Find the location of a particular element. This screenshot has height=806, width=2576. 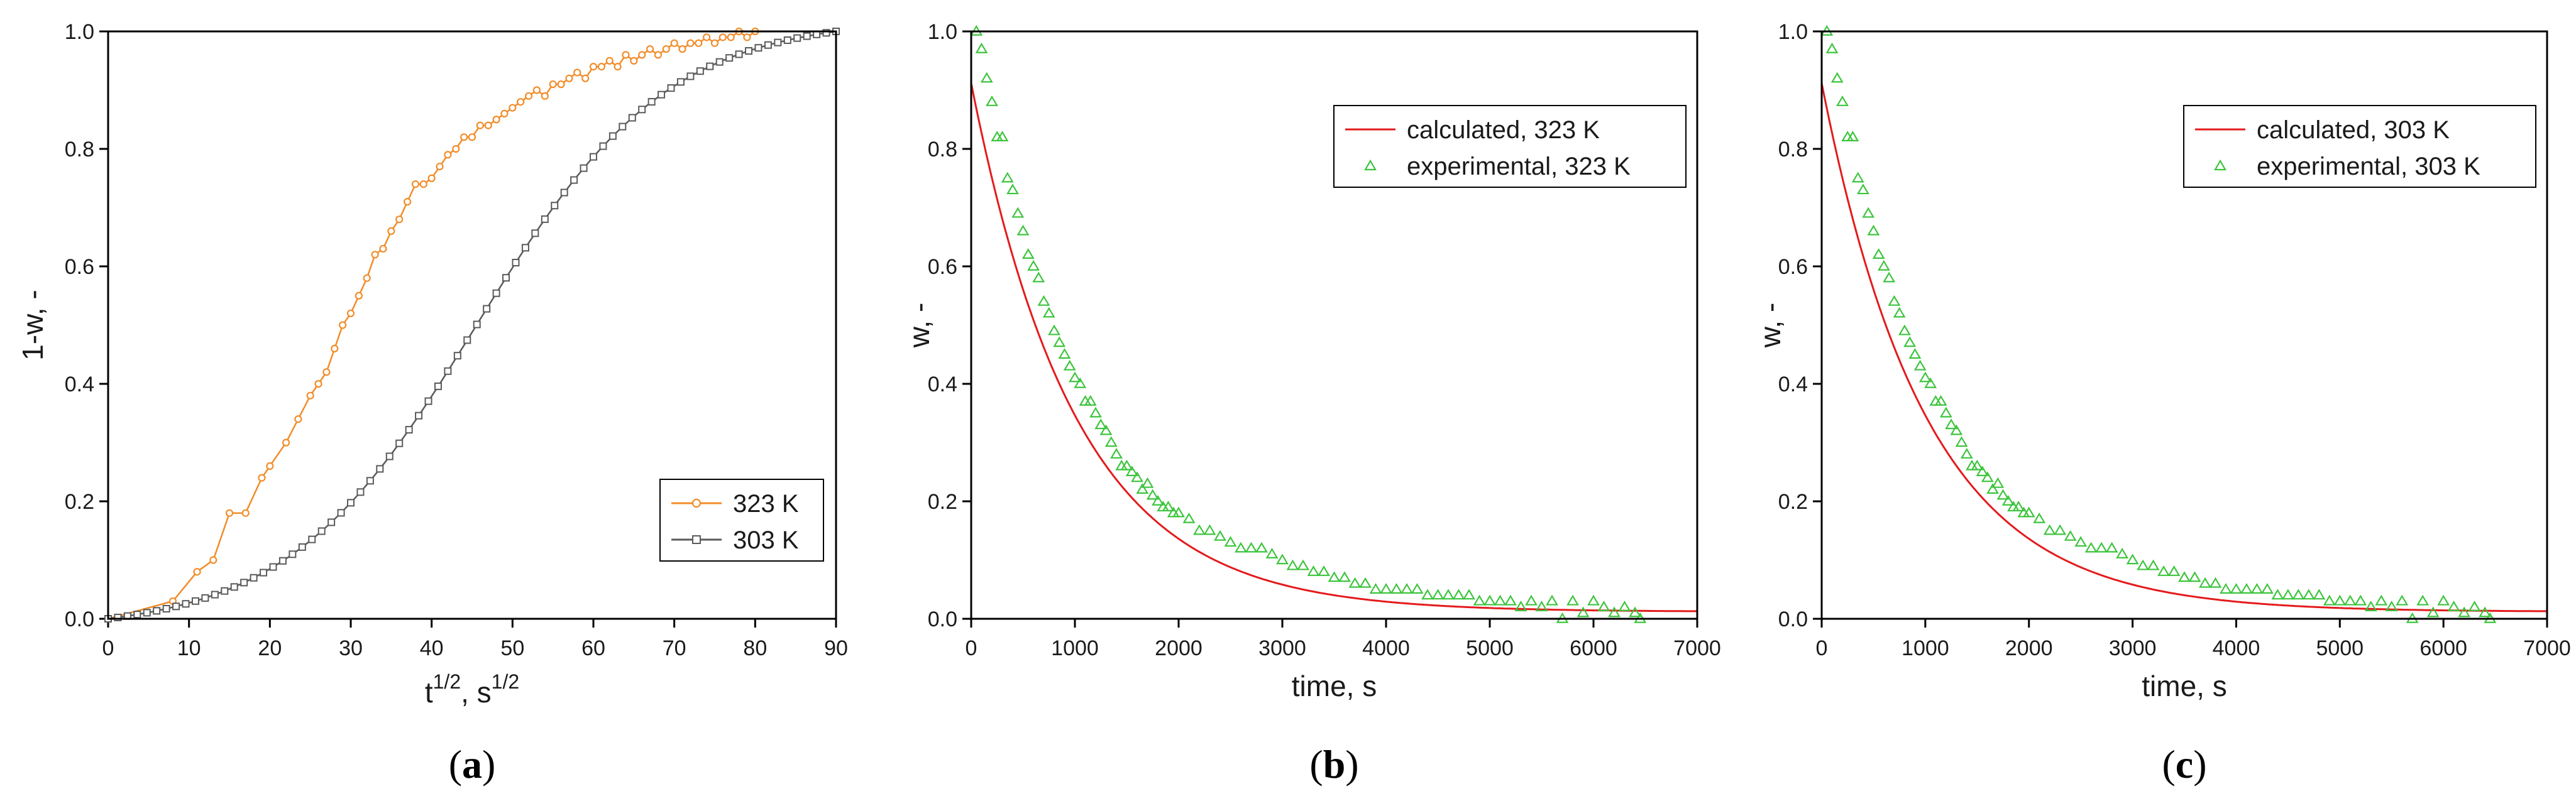

y-axis-label: w, - is located at coordinates (919, 326).